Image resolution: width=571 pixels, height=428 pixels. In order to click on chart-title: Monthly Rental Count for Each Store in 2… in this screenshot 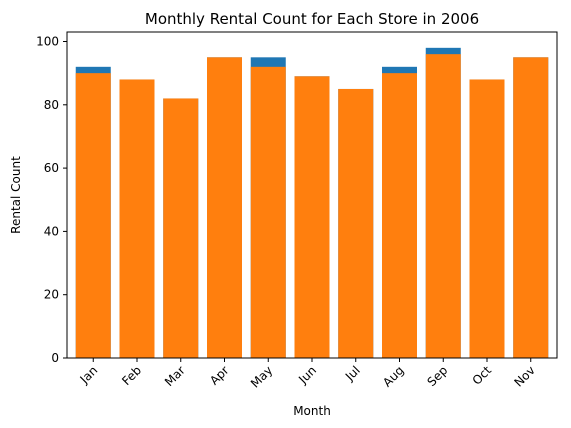, I will do `click(312, 19)`.